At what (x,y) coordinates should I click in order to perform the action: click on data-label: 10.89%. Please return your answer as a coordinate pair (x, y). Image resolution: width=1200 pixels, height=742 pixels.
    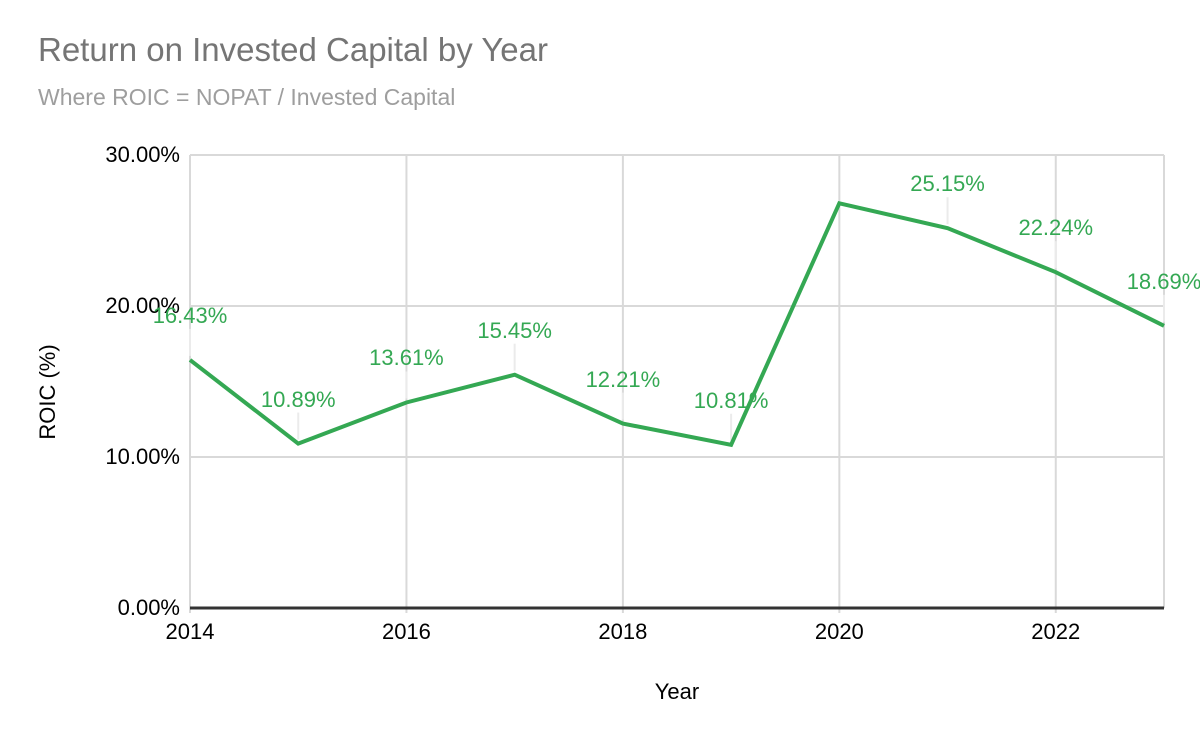
    Looking at the image, I should click on (298, 399).